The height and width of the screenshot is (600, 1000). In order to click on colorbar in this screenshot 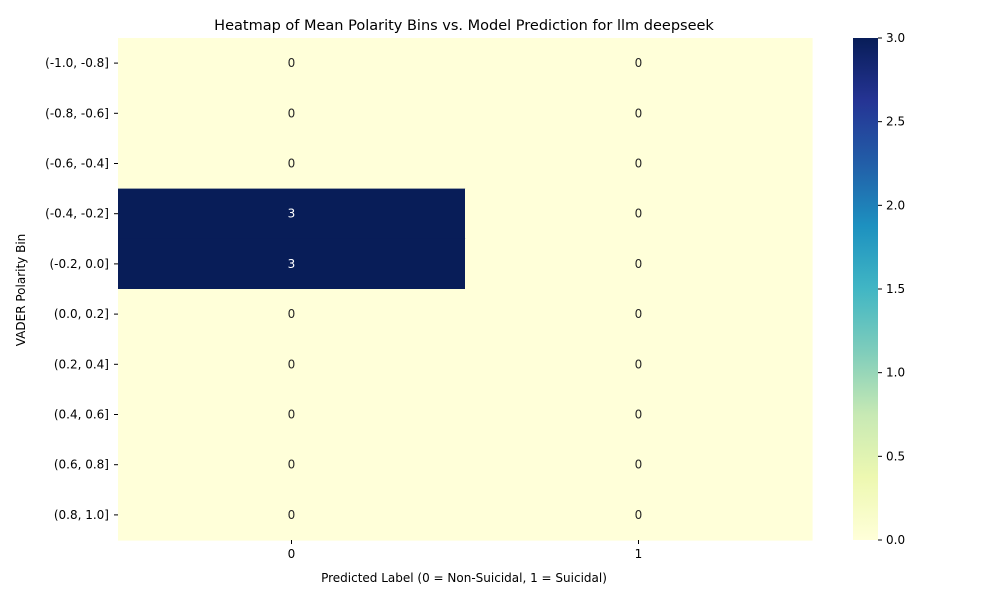, I will do `click(865, 289)`.